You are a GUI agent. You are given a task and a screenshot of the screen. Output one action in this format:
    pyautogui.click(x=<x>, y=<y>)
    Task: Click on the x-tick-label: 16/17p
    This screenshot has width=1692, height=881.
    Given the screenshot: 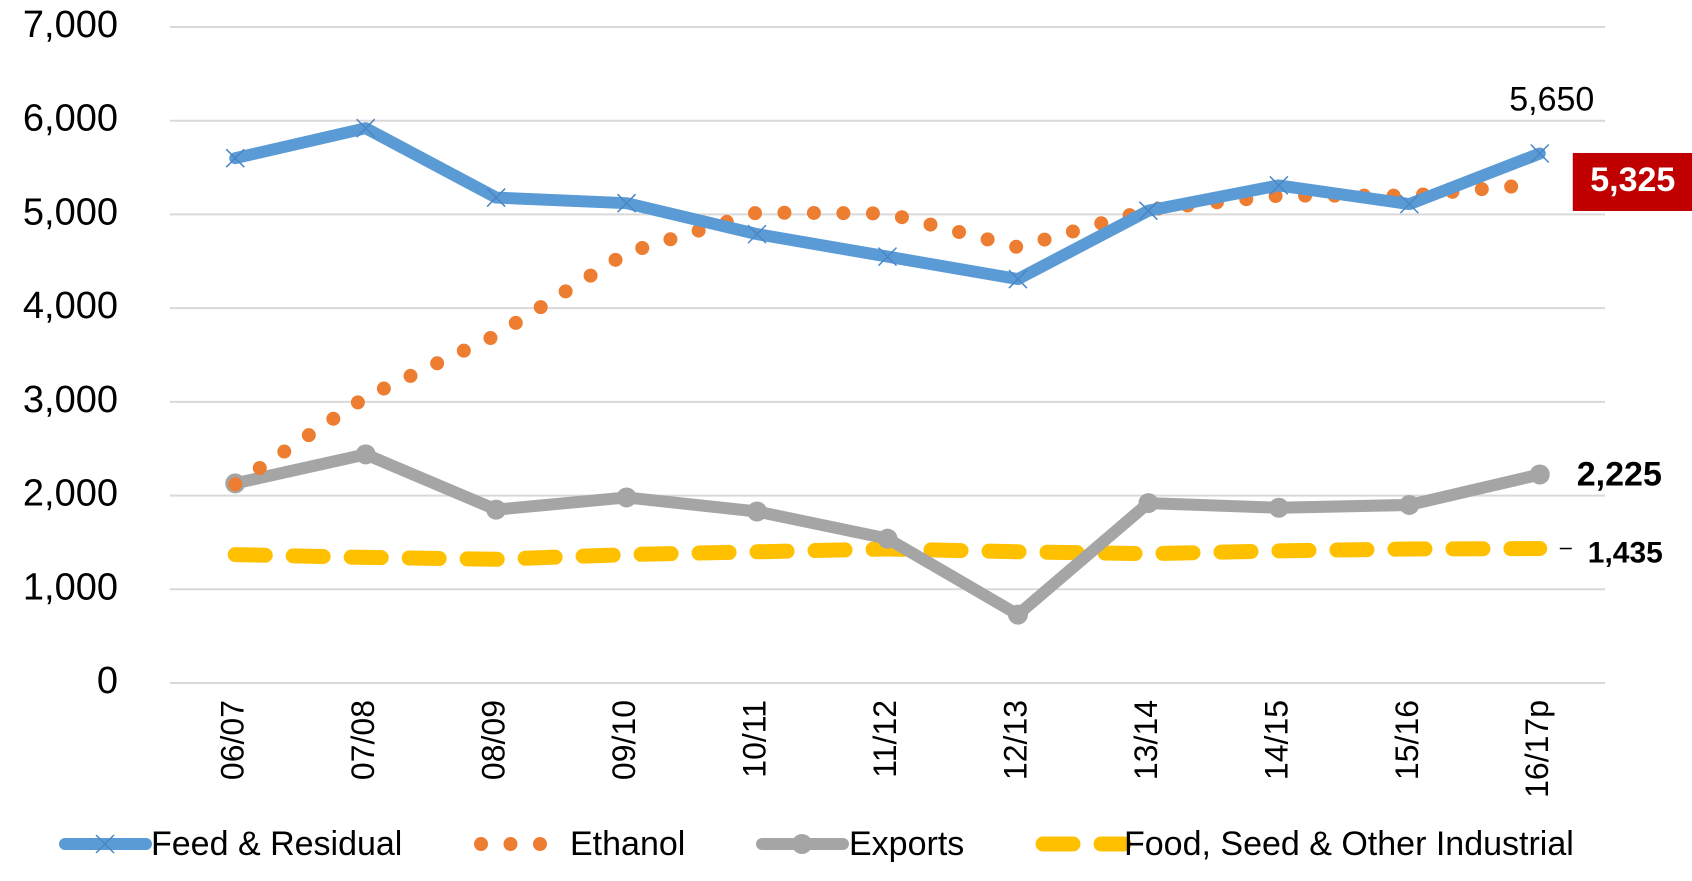 What is the action you would take?
    pyautogui.click(x=1537, y=749)
    